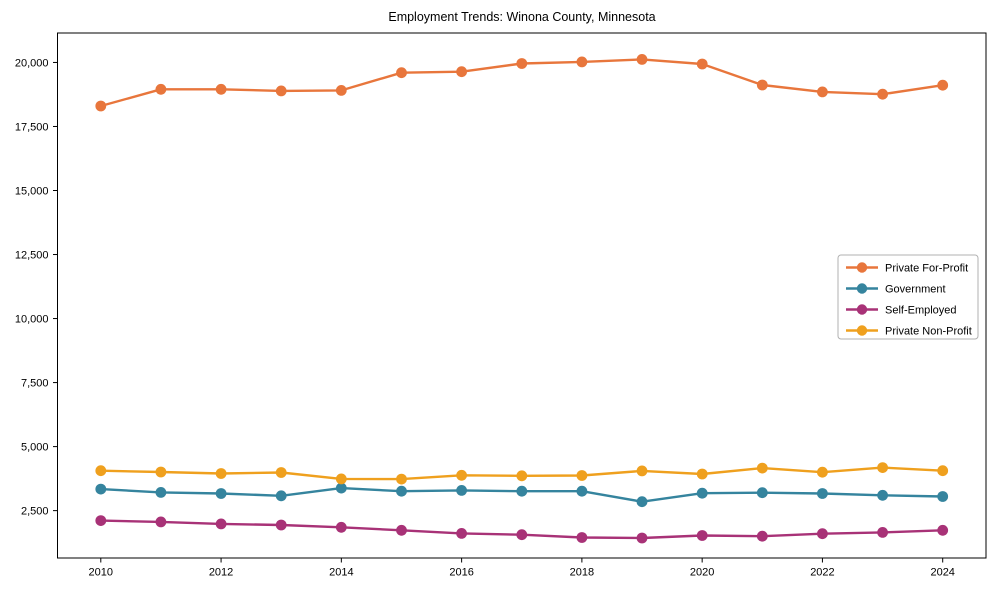 This screenshot has height=600, width=1000. Describe the element at coordinates (926, 269) in the screenshot. I see `legend-label: Private For-Profit` at that location.